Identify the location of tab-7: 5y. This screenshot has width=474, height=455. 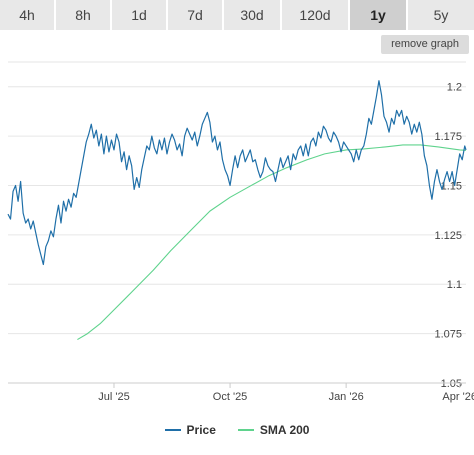
(441, 15).